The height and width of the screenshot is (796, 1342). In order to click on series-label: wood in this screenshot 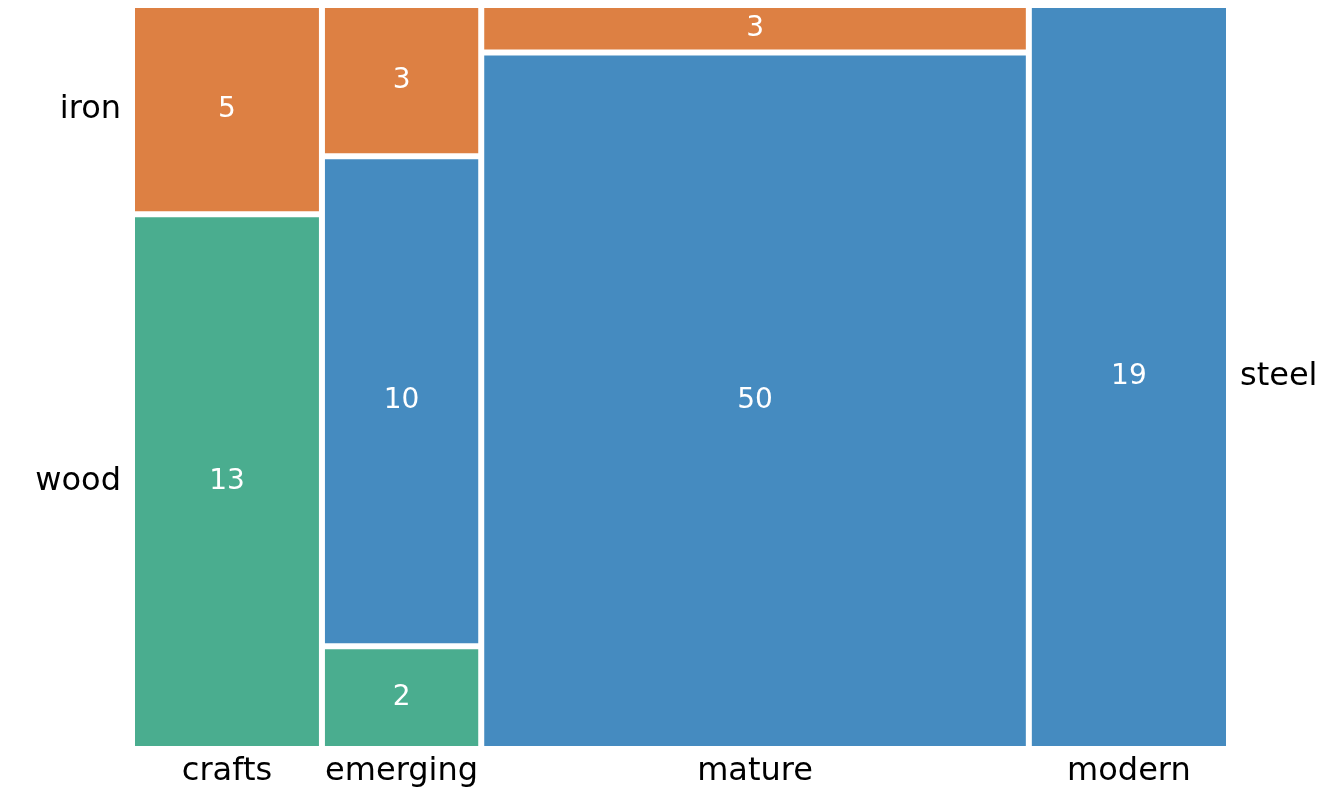, I will do `click(78, 478)`.